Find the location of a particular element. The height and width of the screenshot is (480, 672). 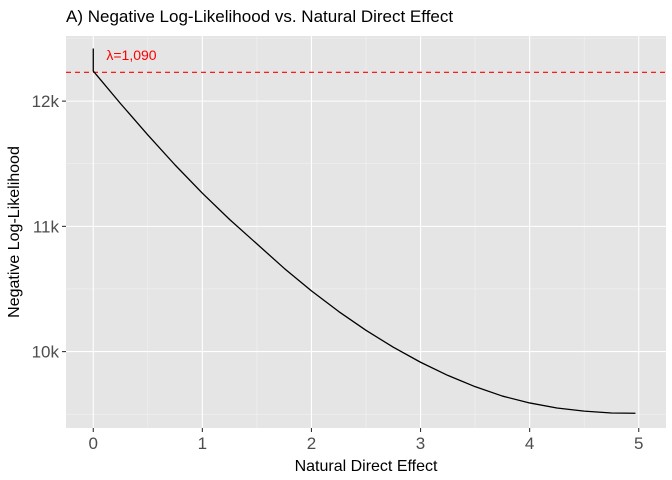

y-tick-label: 12k is located at coordinates (46, 101).